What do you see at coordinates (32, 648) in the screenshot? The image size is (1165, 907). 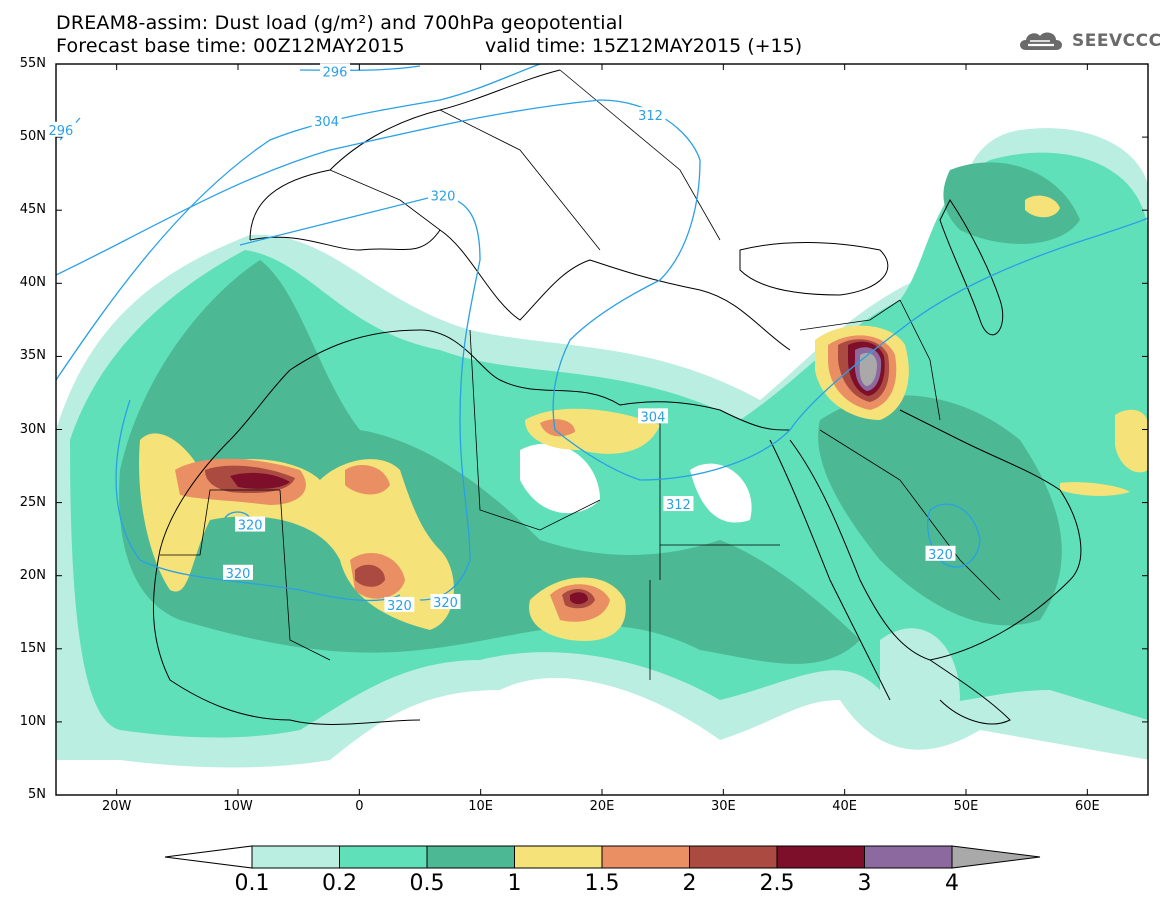 I see `lat-label: 15N` at bounding box center [32, 648].